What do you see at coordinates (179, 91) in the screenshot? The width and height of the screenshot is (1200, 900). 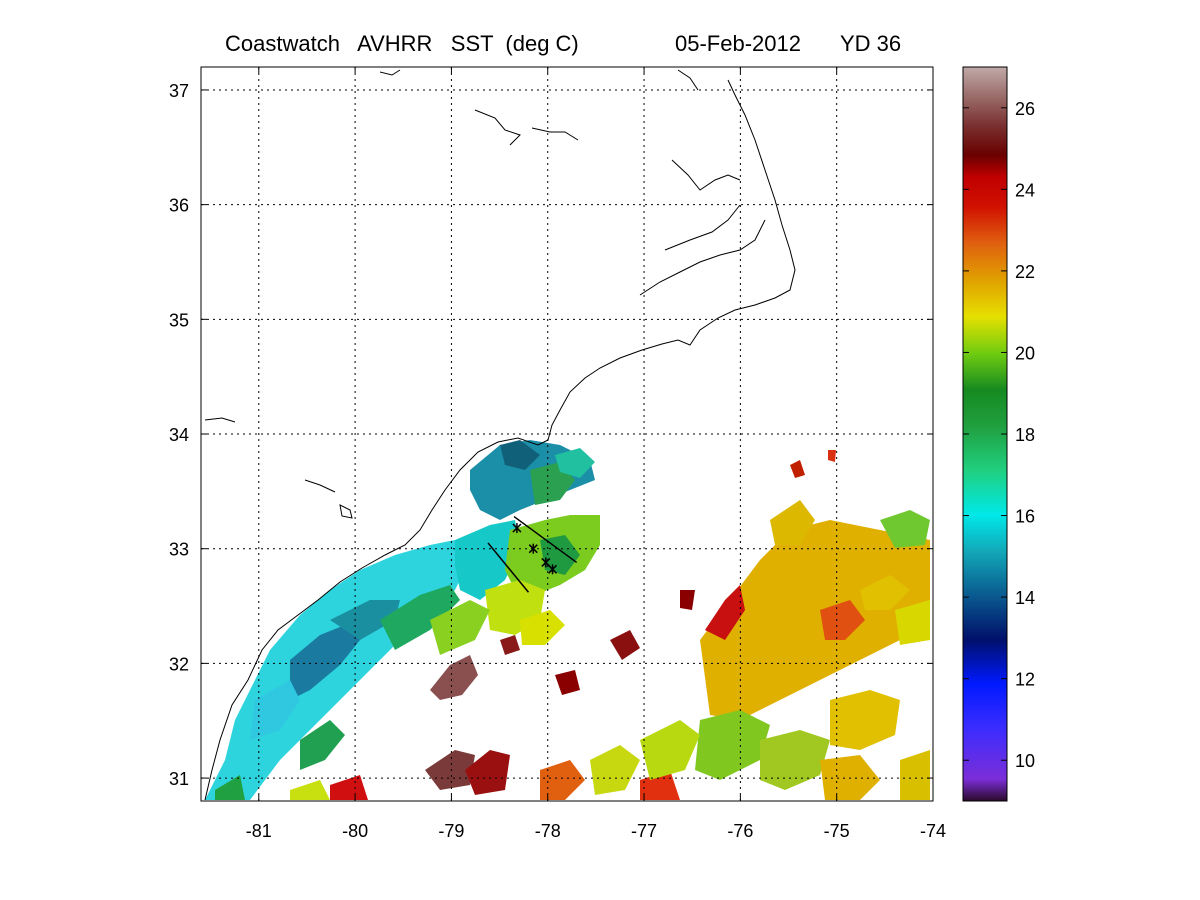 I see `lat-tick-label: 37` at bounding box center [179, 91].